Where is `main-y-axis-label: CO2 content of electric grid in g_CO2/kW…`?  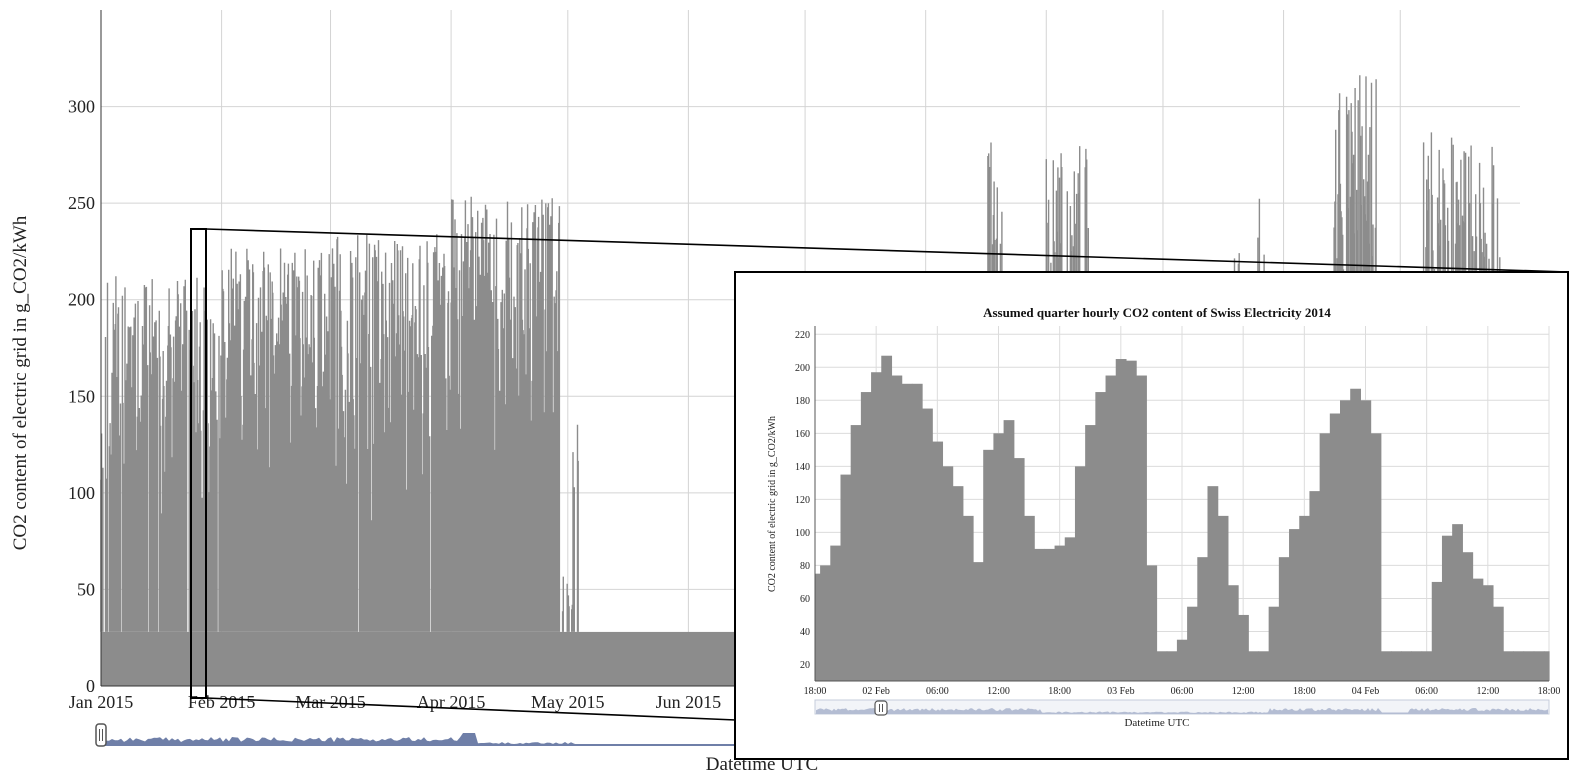 main-y-axis-label: CO2 content of electric grid in g_CO2/kW… is located at coordinates (20, 382).